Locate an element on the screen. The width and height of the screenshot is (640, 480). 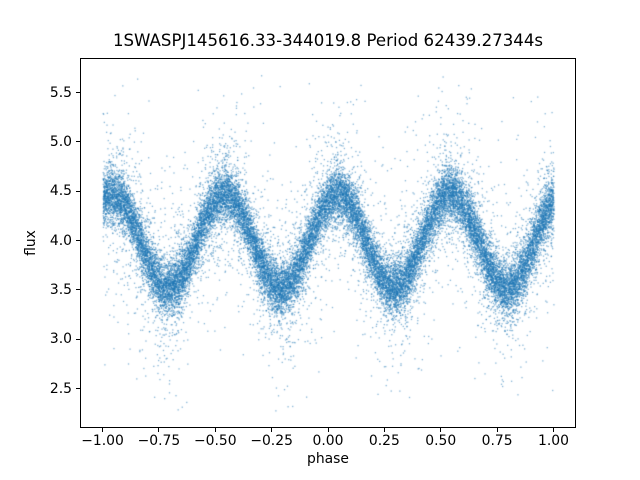
x-tick-label: 0.00 is located at coordinates (328, 441).